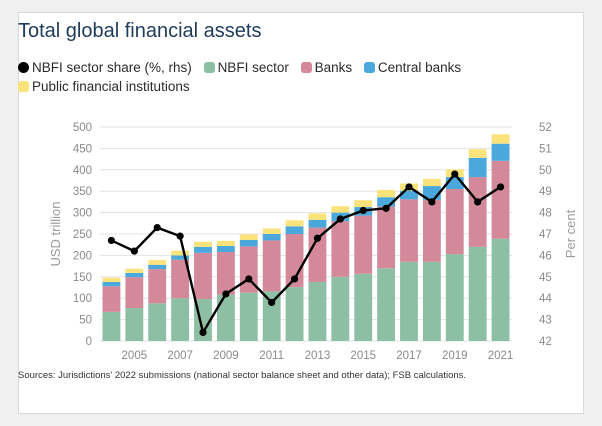 The image size is (602, 426). I want to click on x-tick-label: 2021, so click(501, 356).